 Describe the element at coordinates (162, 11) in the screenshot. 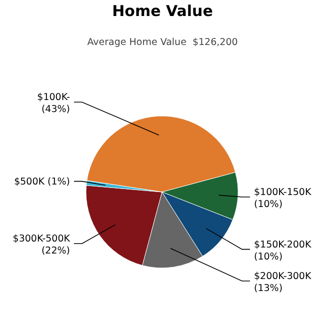

I see `chart-title: Home Value` at that location.